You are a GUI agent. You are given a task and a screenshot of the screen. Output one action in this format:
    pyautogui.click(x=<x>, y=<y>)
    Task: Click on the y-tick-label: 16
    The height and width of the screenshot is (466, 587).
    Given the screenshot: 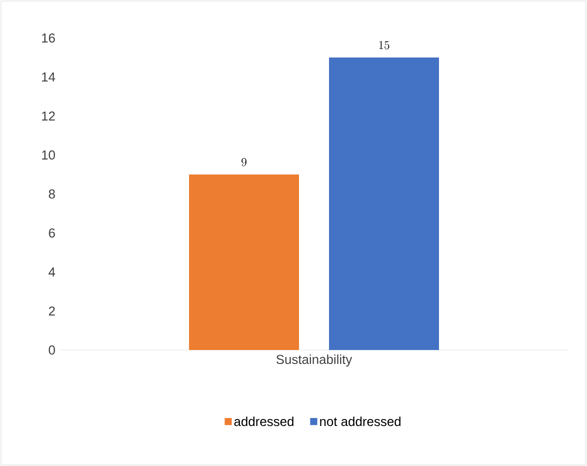 What is the action you would take?
    pyautogui.click(x=48, y=38)
    